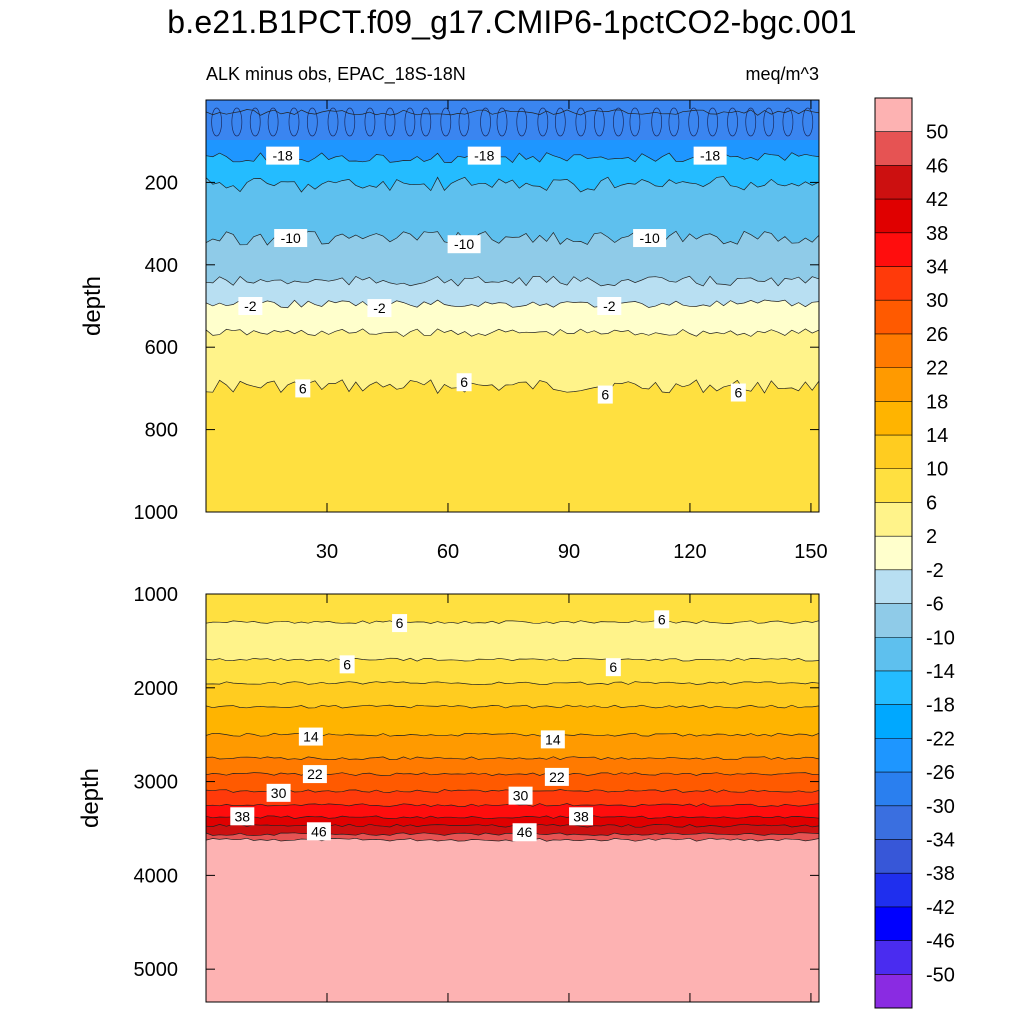 The width and height of the screenshot is (1024, 1024). What do you see at coordinates (940, 773) in the screenshot?
I see `colorbar-label: -26` at bounding box center [940, 773].